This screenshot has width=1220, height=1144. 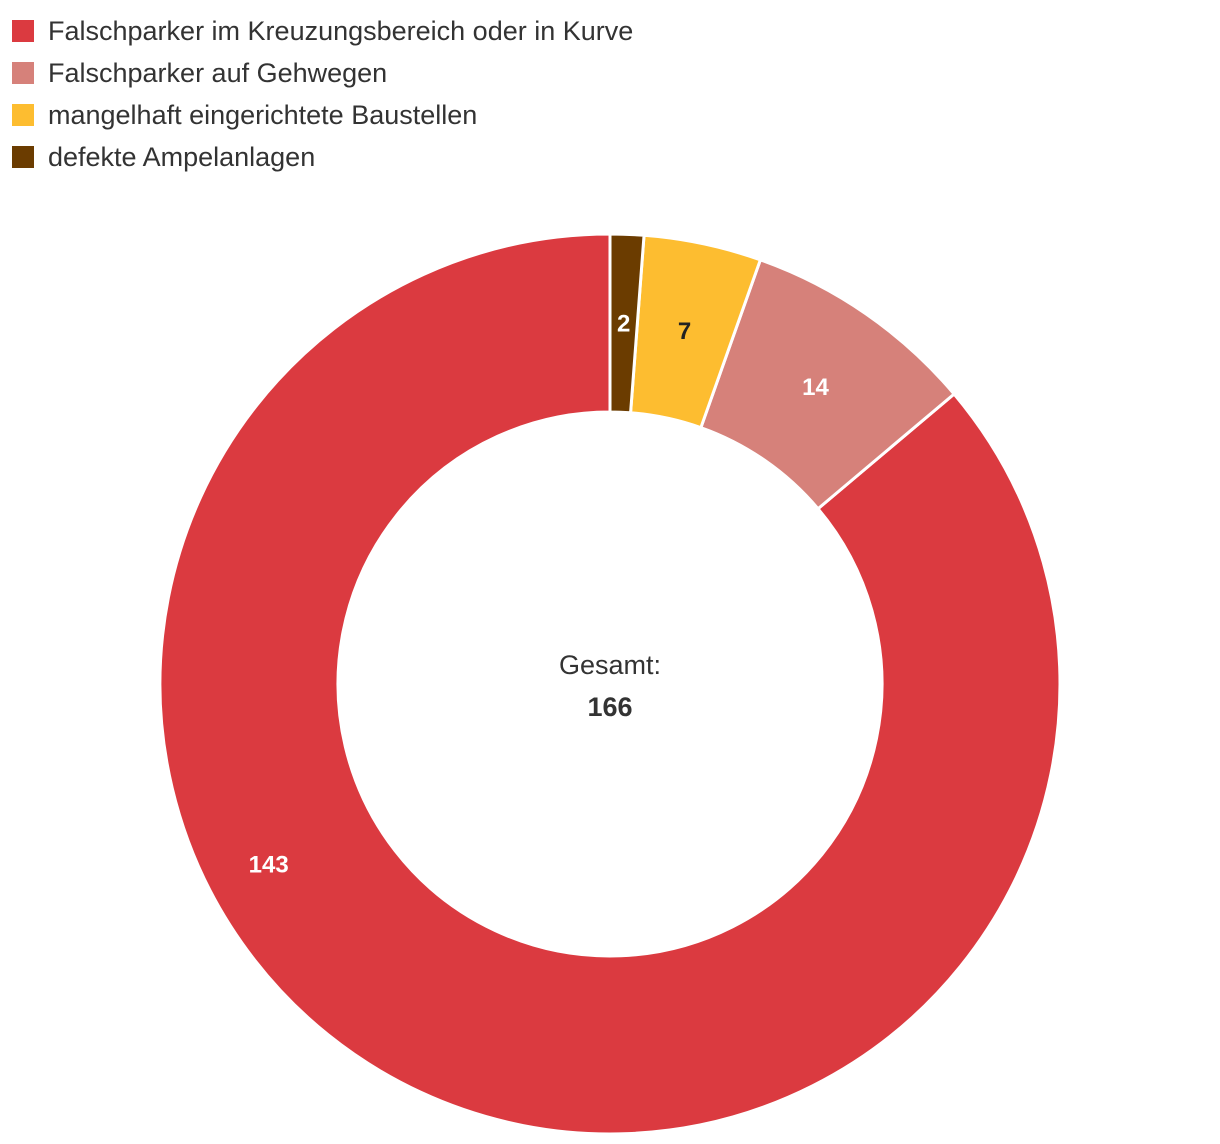 I want to click on slice-value-label-baustellen: 7, so click(x=684, y=331).